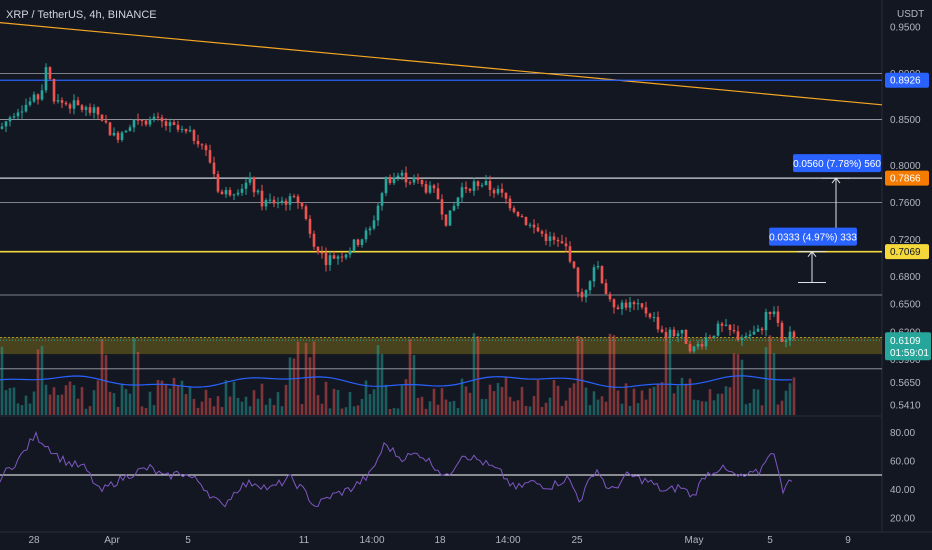  I want to click on rsi-tick-label: 20.00, so click(902, 518).